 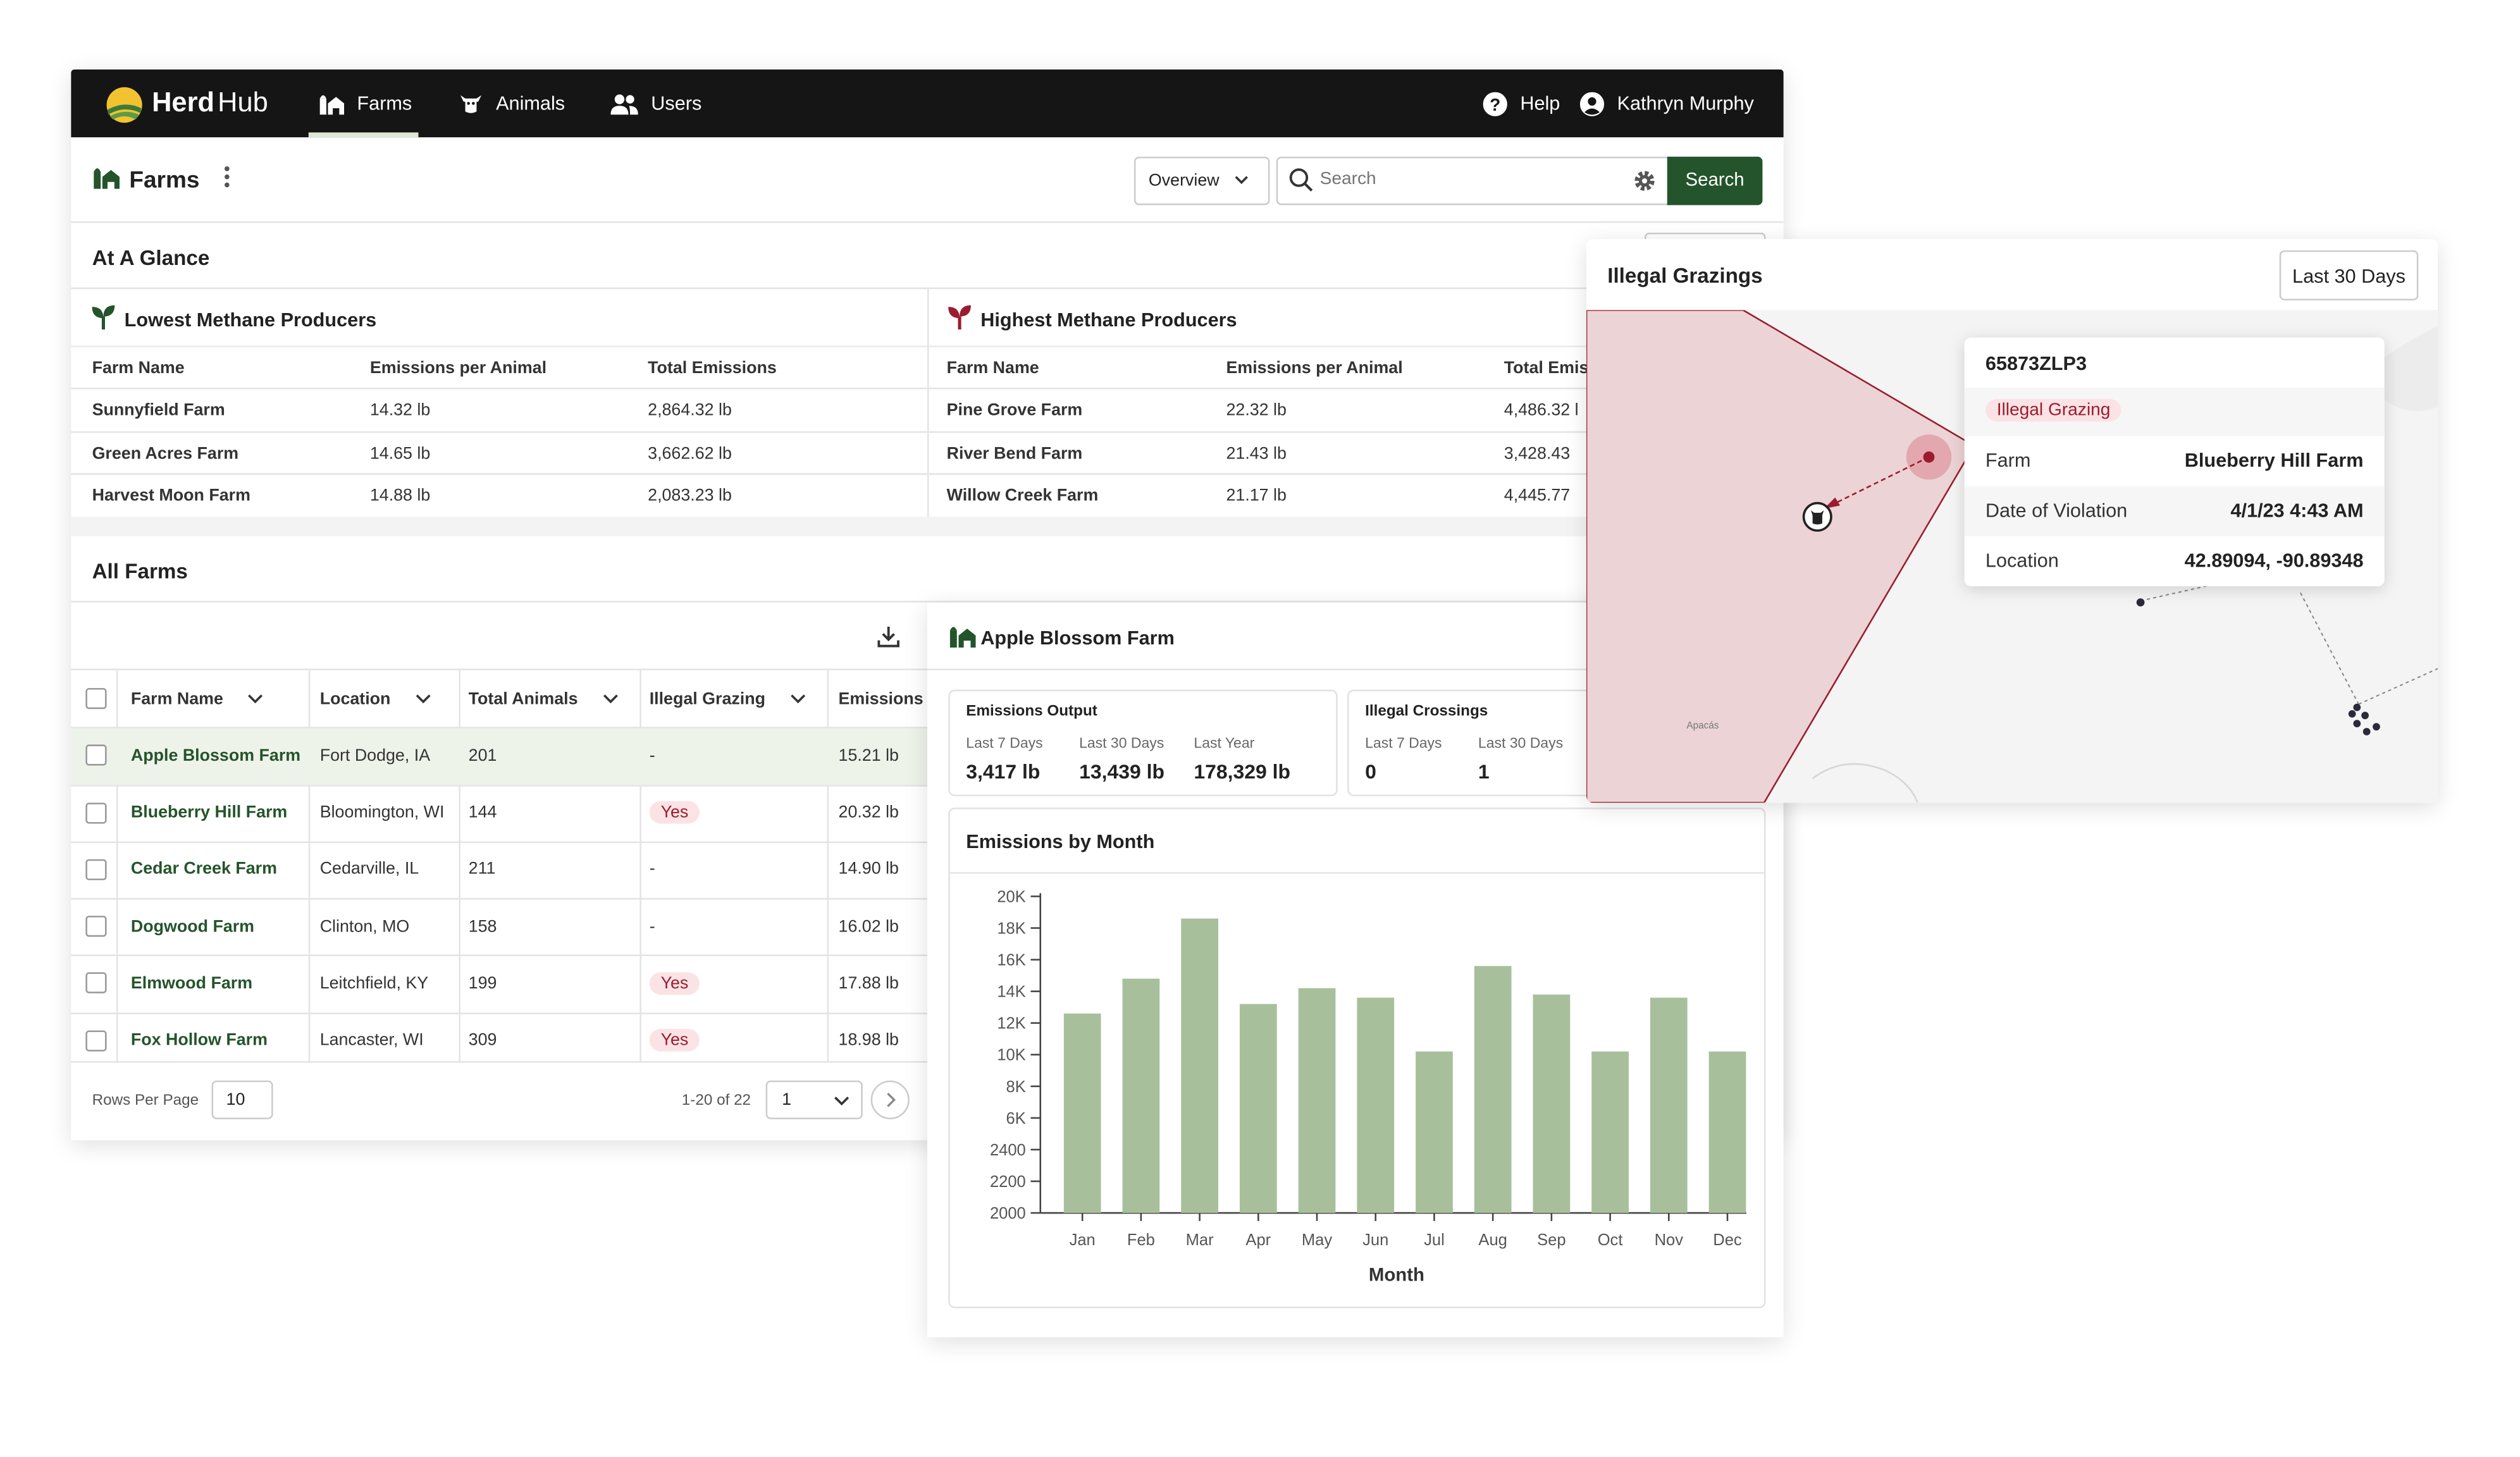 What do you see at coordinates (1817, 517) in the screenshot?
I see `cow-icon` at bounding box center [1817, 517].